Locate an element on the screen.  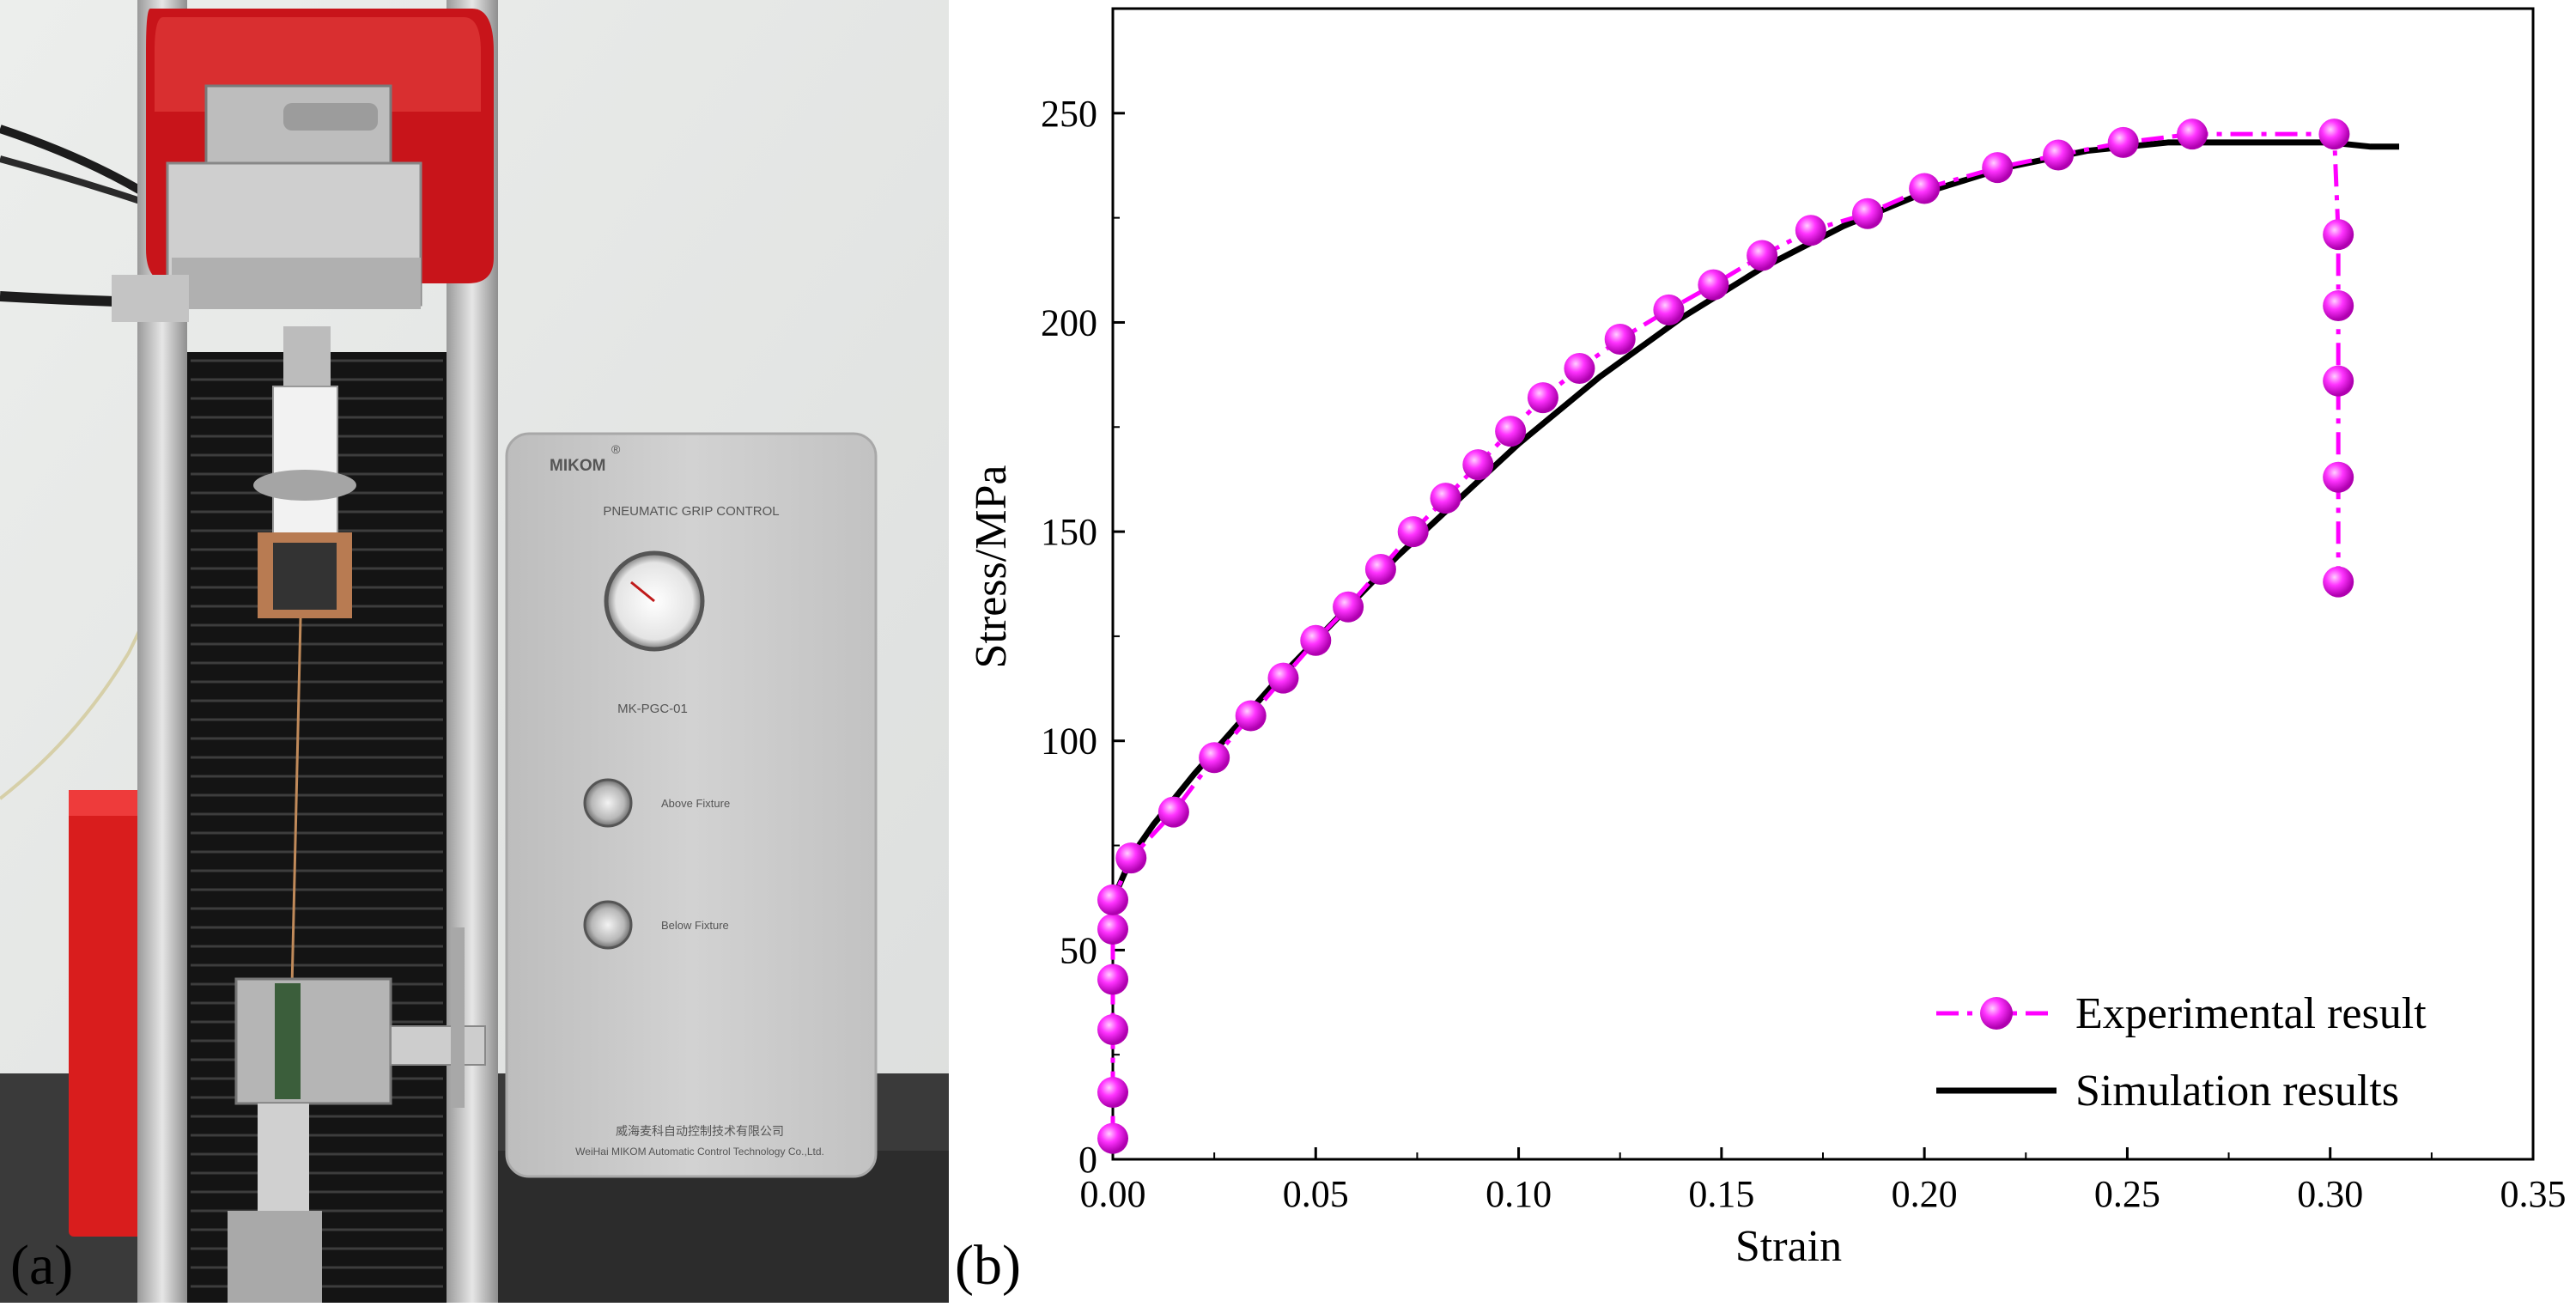
legend-simulation-label: Simulation results is located at coordinates (2237, 1092).